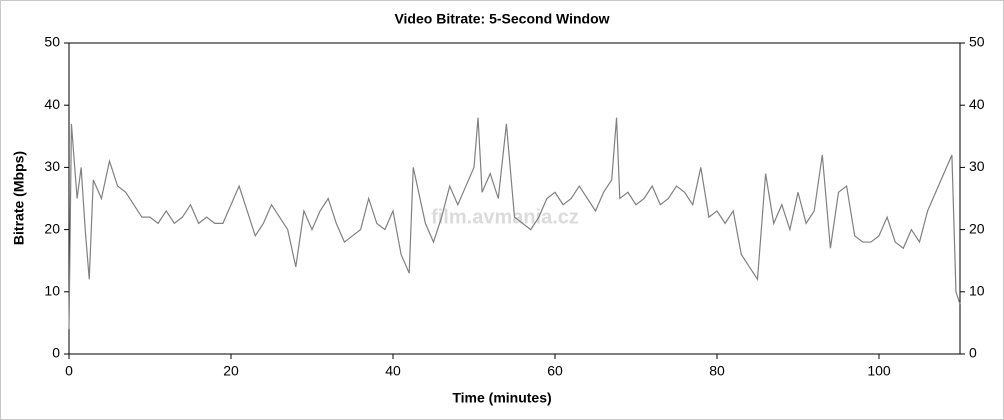  Describe the element at coordinates (977, 42) in the screenshot. I see `y-tick-label-right: 50` at that location.